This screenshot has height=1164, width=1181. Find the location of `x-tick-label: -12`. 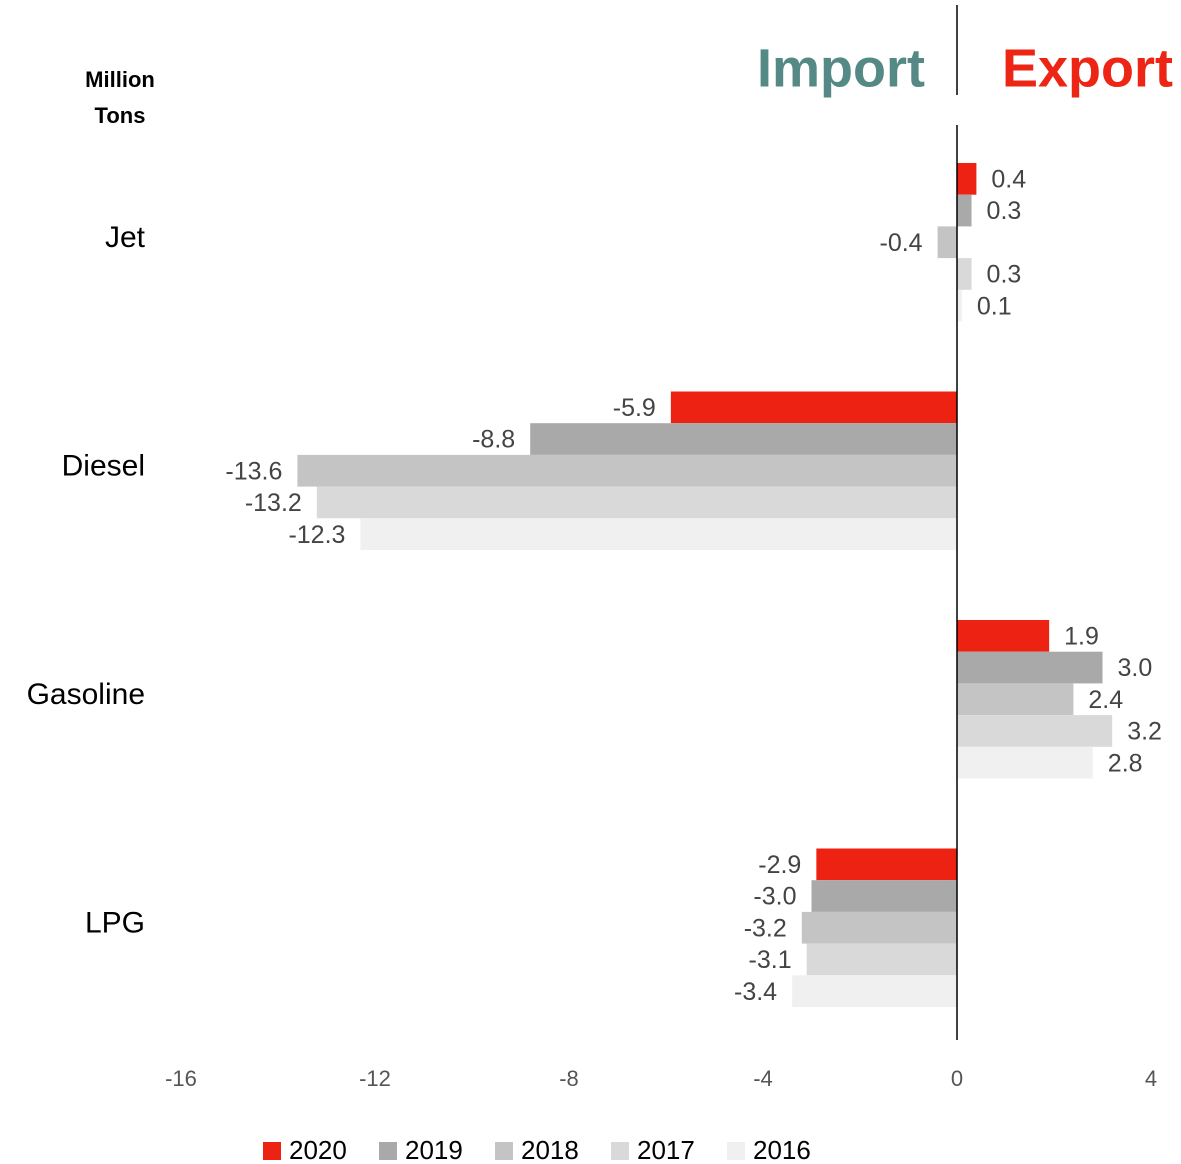

x-tick-label: -12 is located at coordinates (375, 1078).